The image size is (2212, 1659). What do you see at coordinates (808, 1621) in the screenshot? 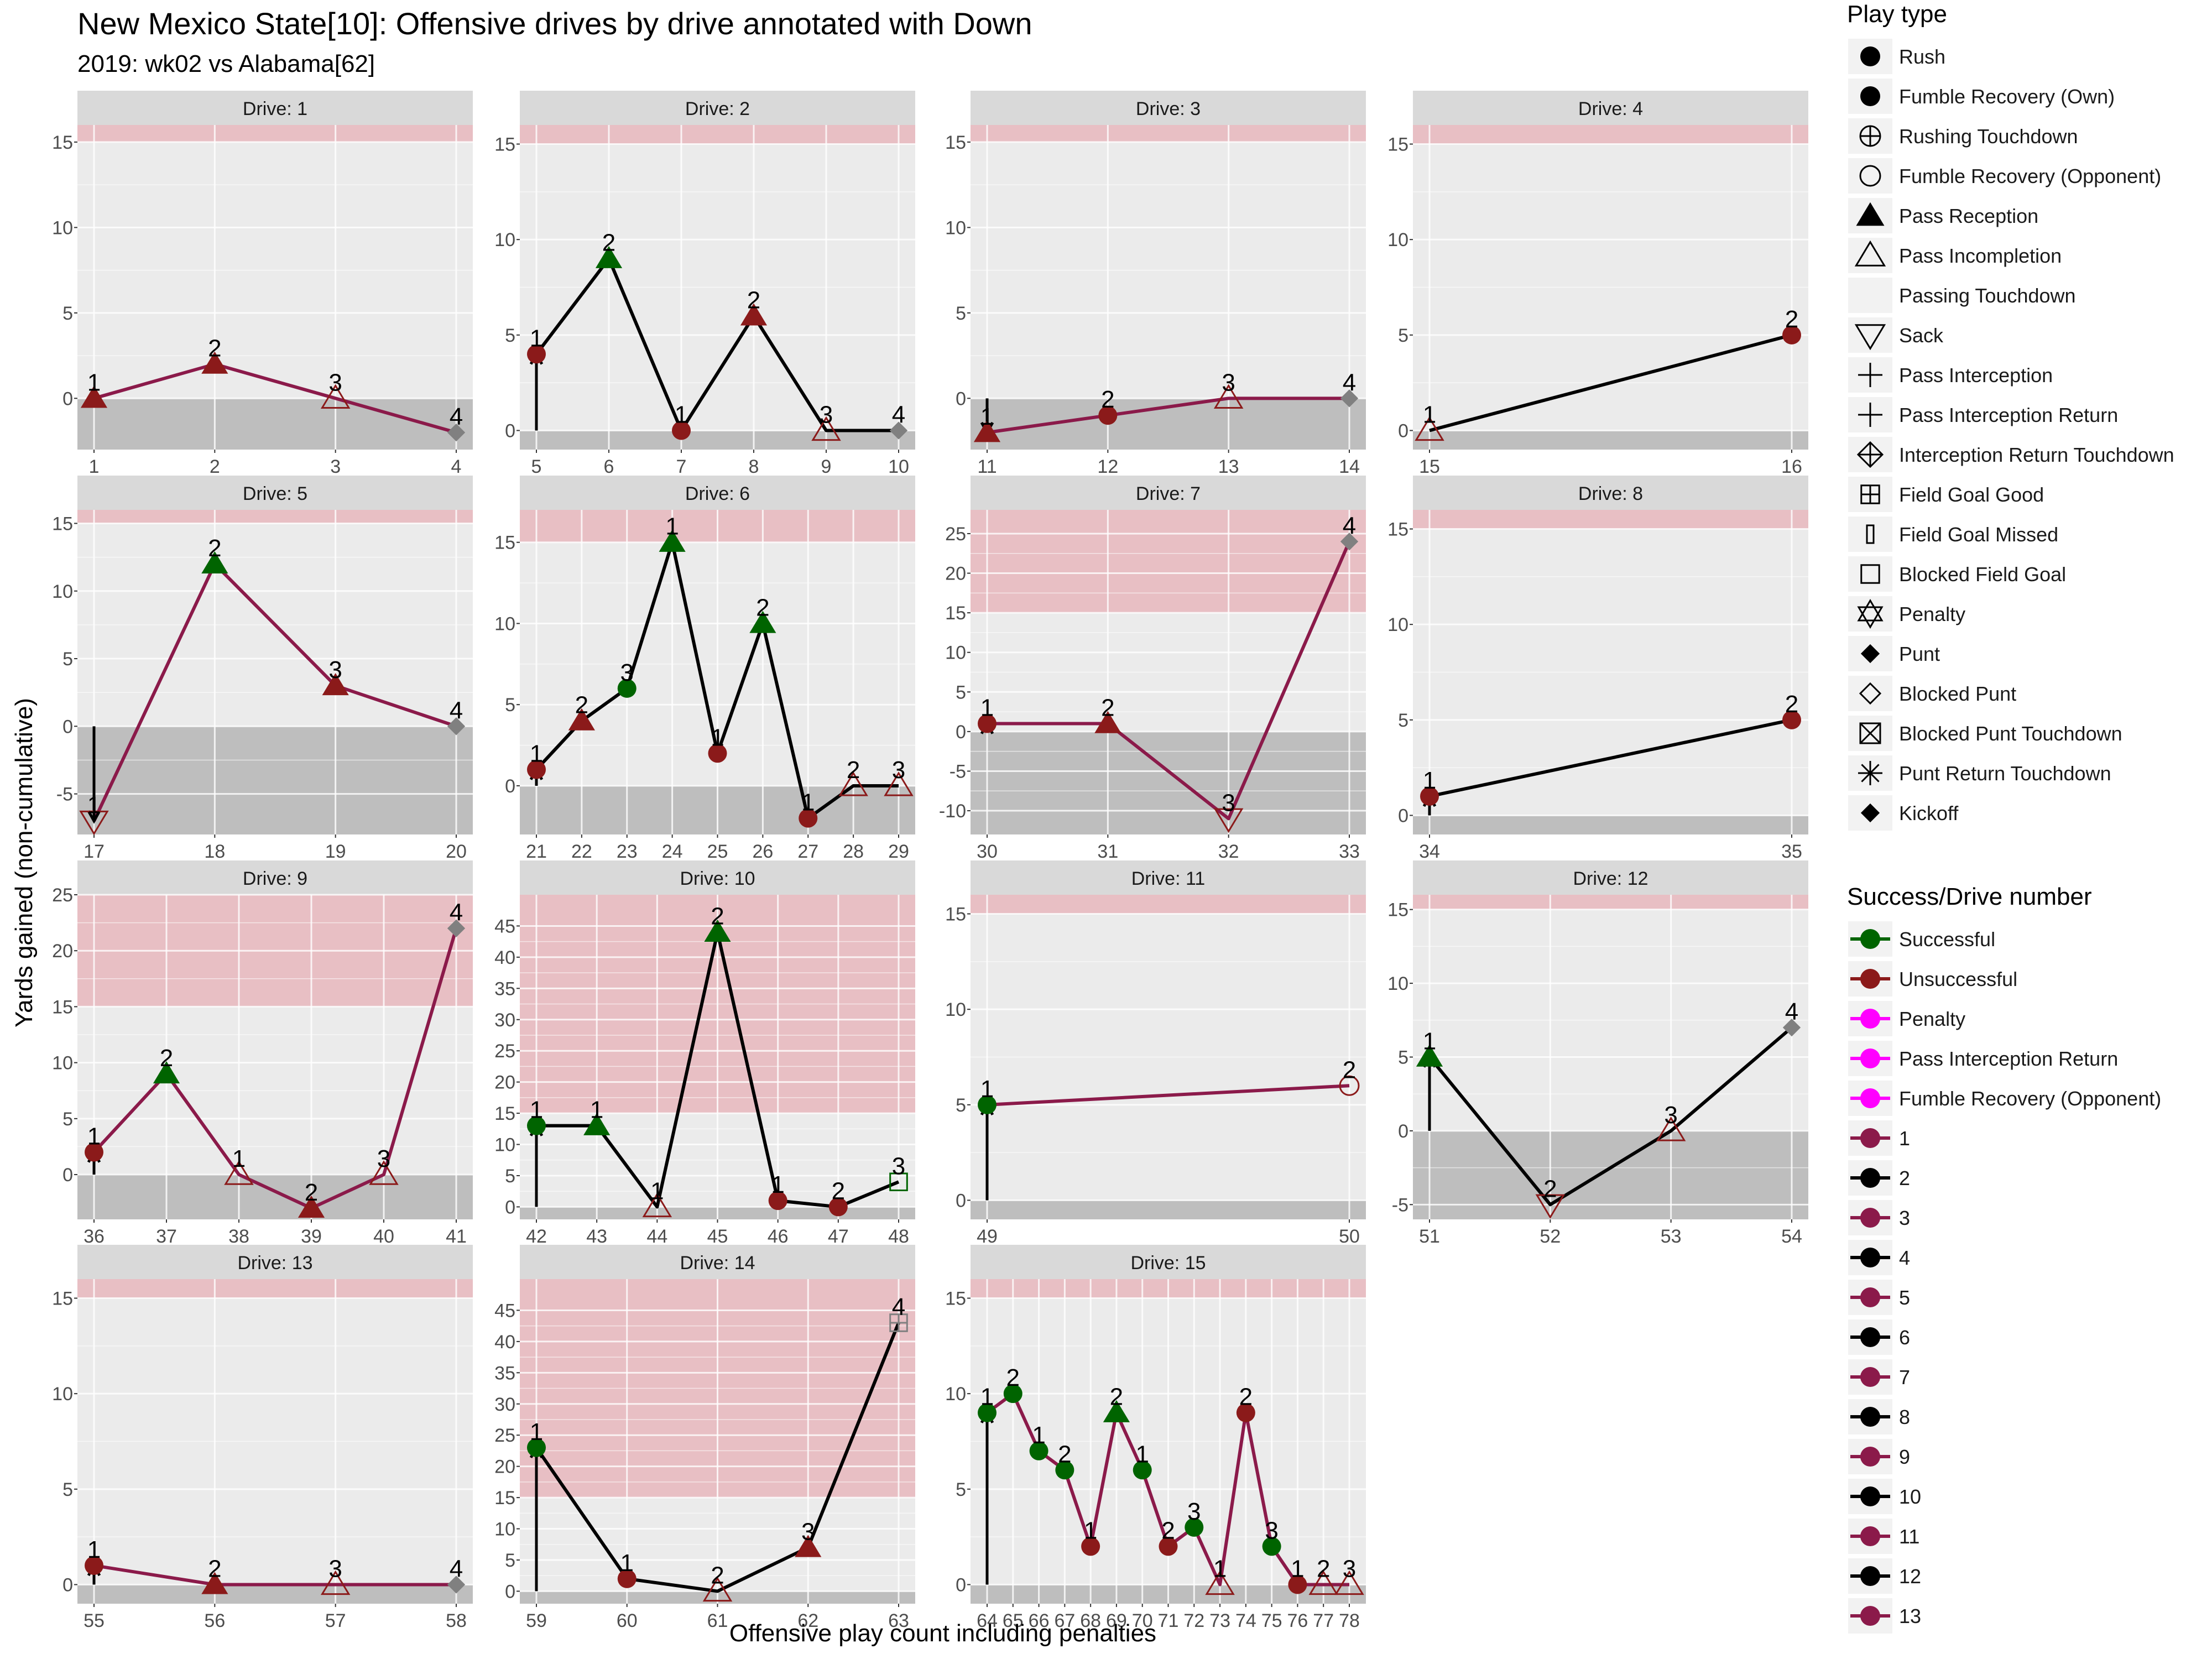
I see `x-tick-label: 62` at bounding box center [808, 1621].